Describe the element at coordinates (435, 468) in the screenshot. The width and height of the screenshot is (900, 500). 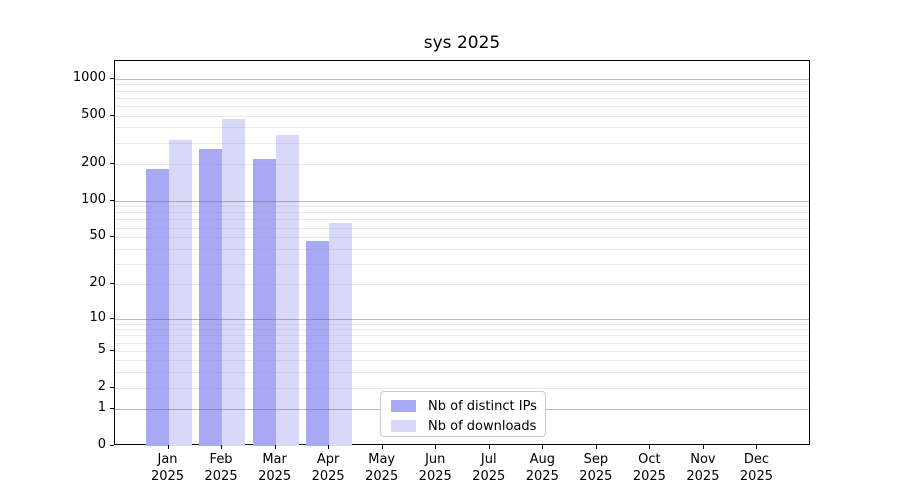
I see `x-tick-label: Jun 2025` at that location.